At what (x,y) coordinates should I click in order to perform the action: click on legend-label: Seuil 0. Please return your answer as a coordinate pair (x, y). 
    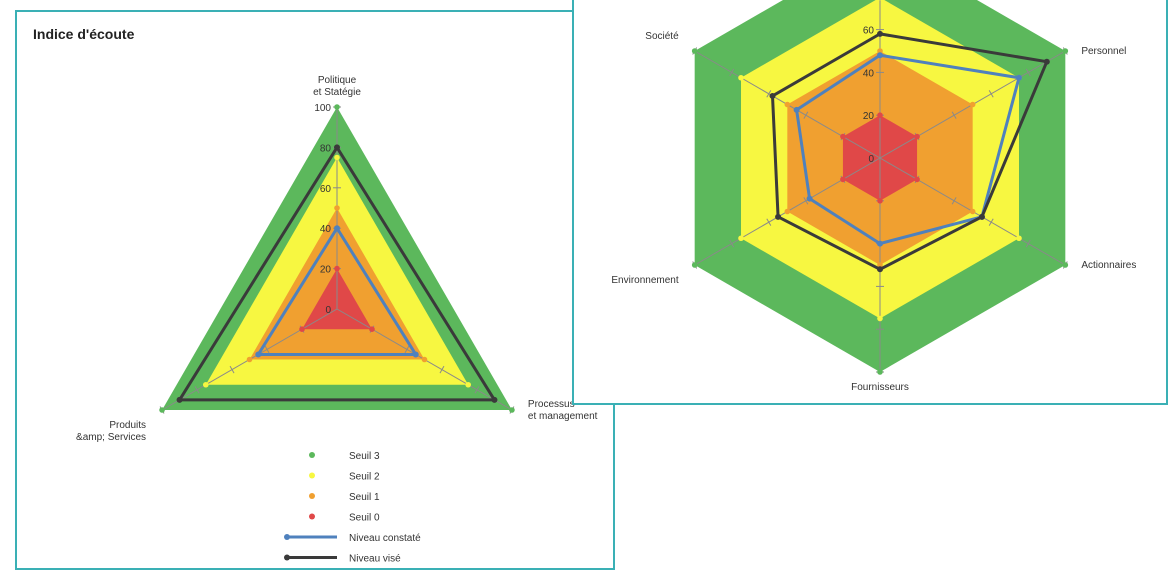
    Looking at the image, I should click on (364, 518).